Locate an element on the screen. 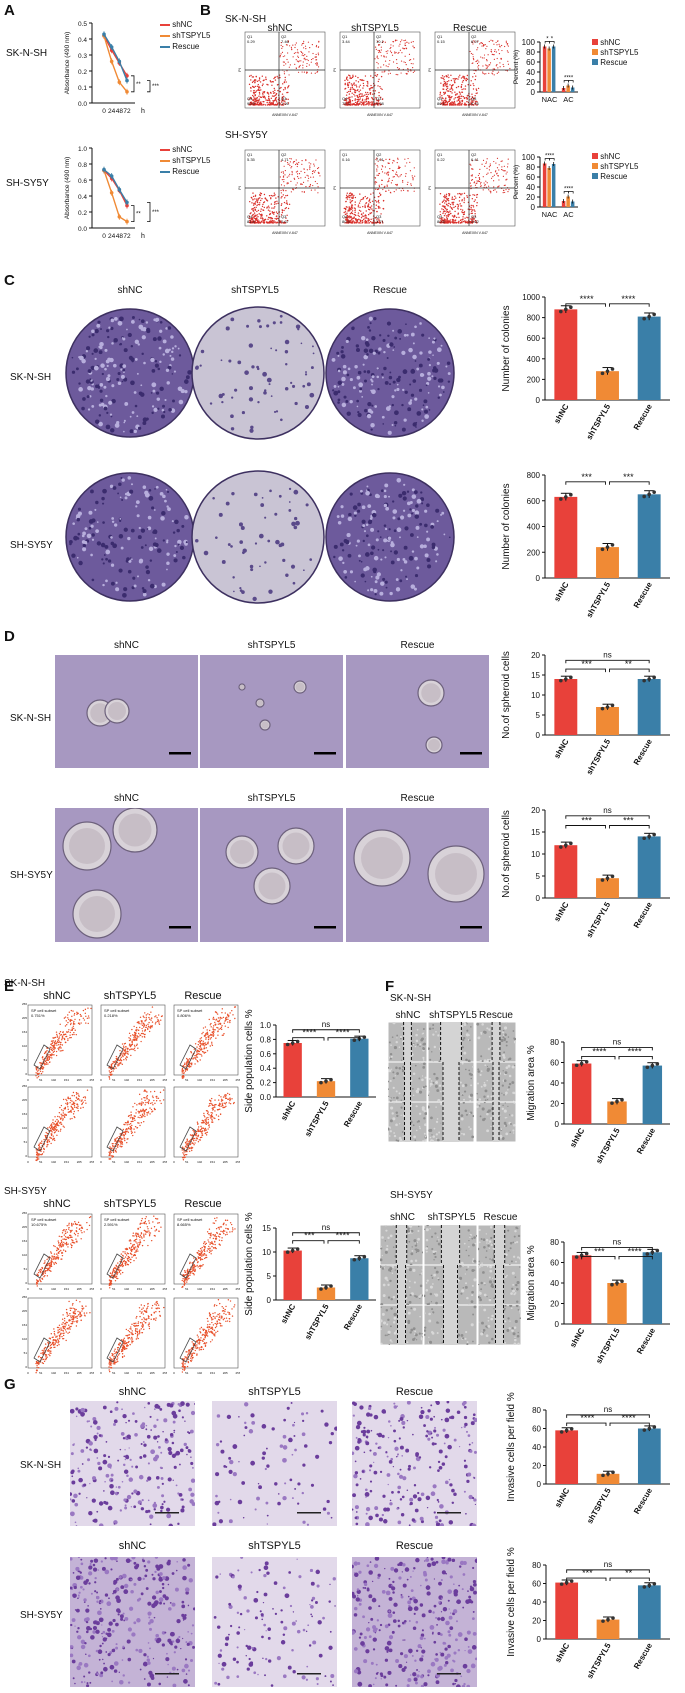 This screenshot has width=685, height=1693. quadrant-pct: 6.41 is located at coordinates (475, 159).